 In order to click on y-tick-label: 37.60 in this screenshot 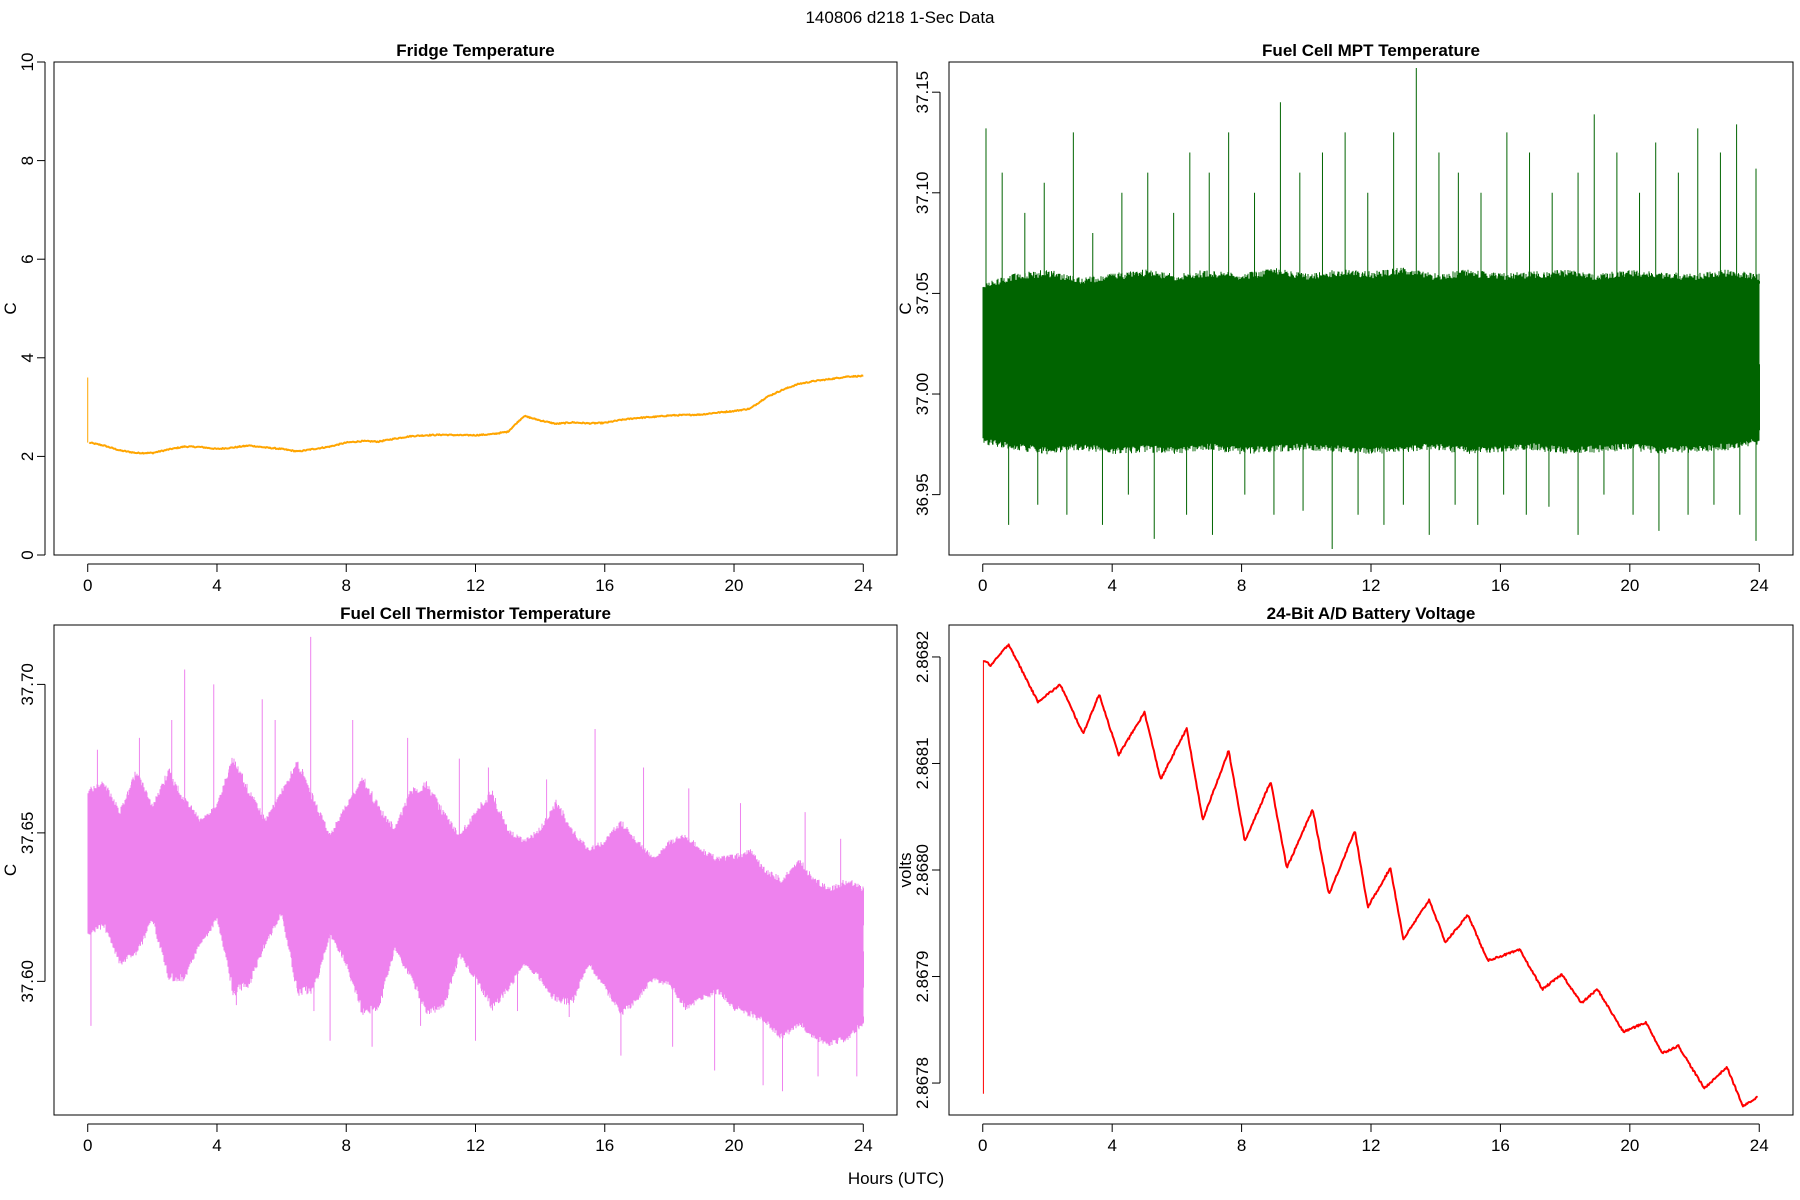, I will do `click(27, 981)`.